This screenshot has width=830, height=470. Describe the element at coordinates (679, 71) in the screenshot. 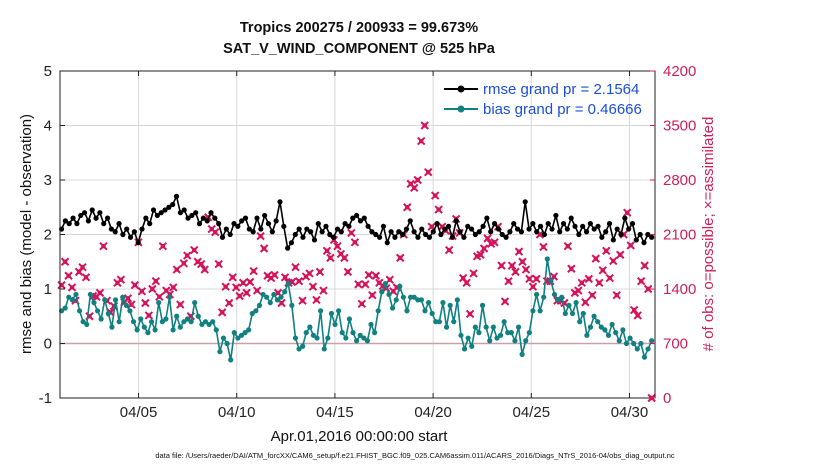

I see `y-right-tick-label: 4200` at that location.